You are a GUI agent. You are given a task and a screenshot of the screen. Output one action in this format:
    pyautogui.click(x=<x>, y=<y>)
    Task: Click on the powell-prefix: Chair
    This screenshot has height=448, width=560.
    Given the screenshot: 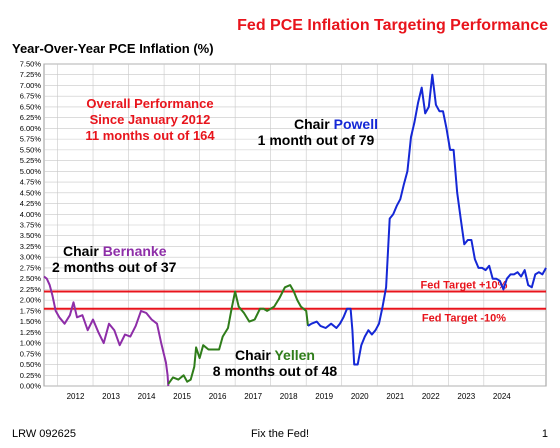 What is the action you would take?
    pyautogui.click(x=314, y=124)
    